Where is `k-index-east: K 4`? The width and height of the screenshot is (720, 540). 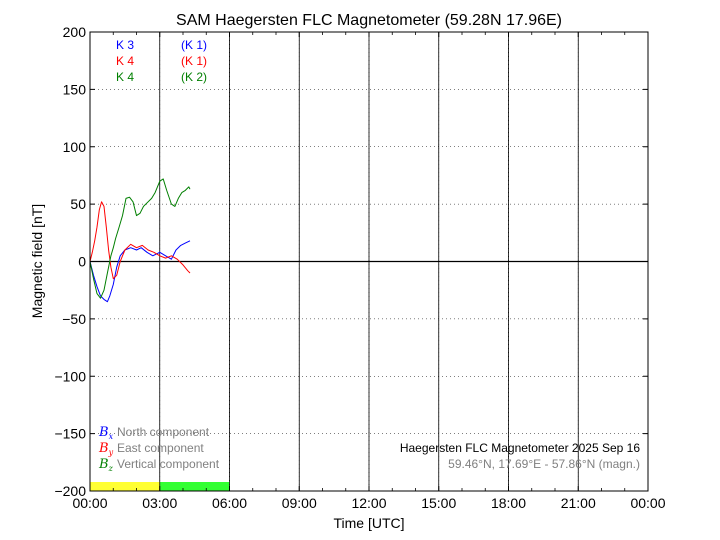 k-index-east: K 4 is located at coordinates (125, 61).